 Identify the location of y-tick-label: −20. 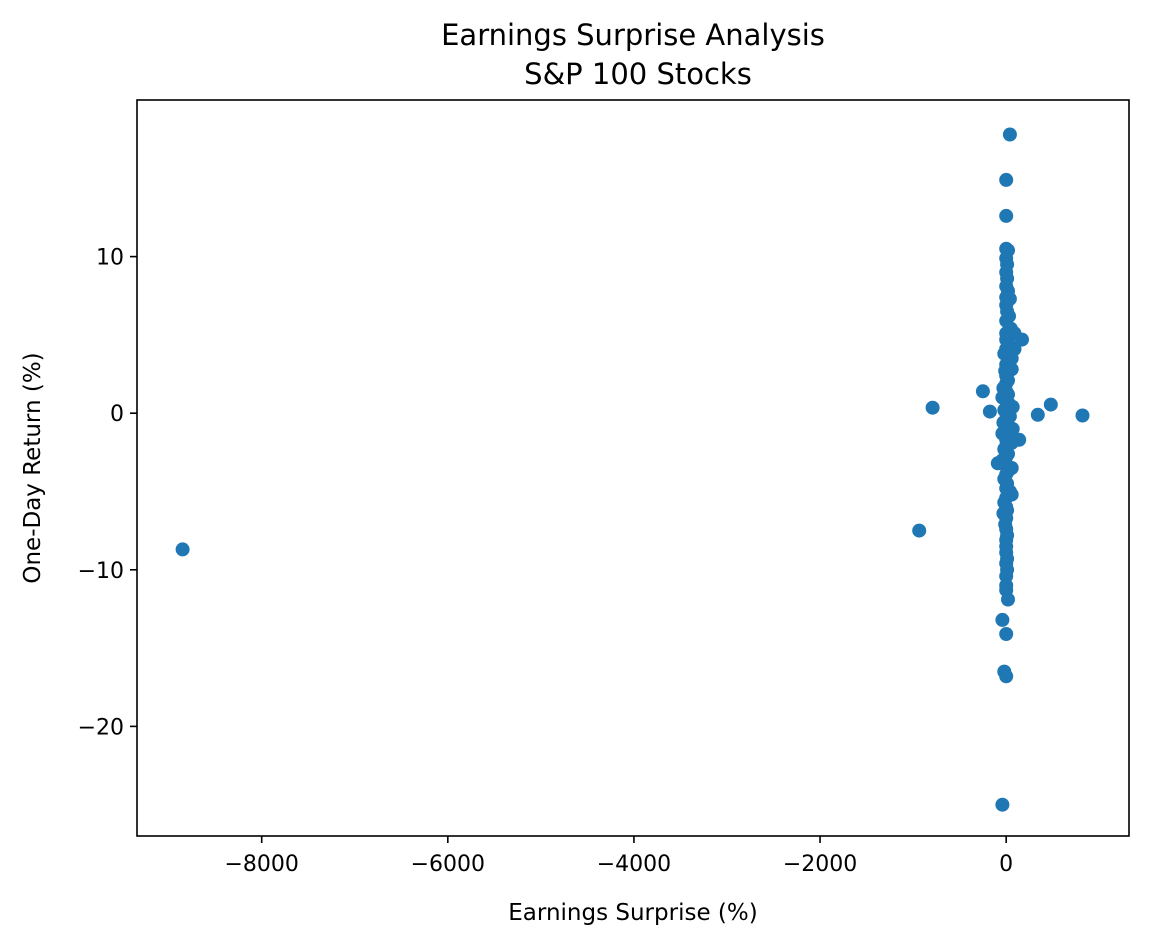
(101, 727).